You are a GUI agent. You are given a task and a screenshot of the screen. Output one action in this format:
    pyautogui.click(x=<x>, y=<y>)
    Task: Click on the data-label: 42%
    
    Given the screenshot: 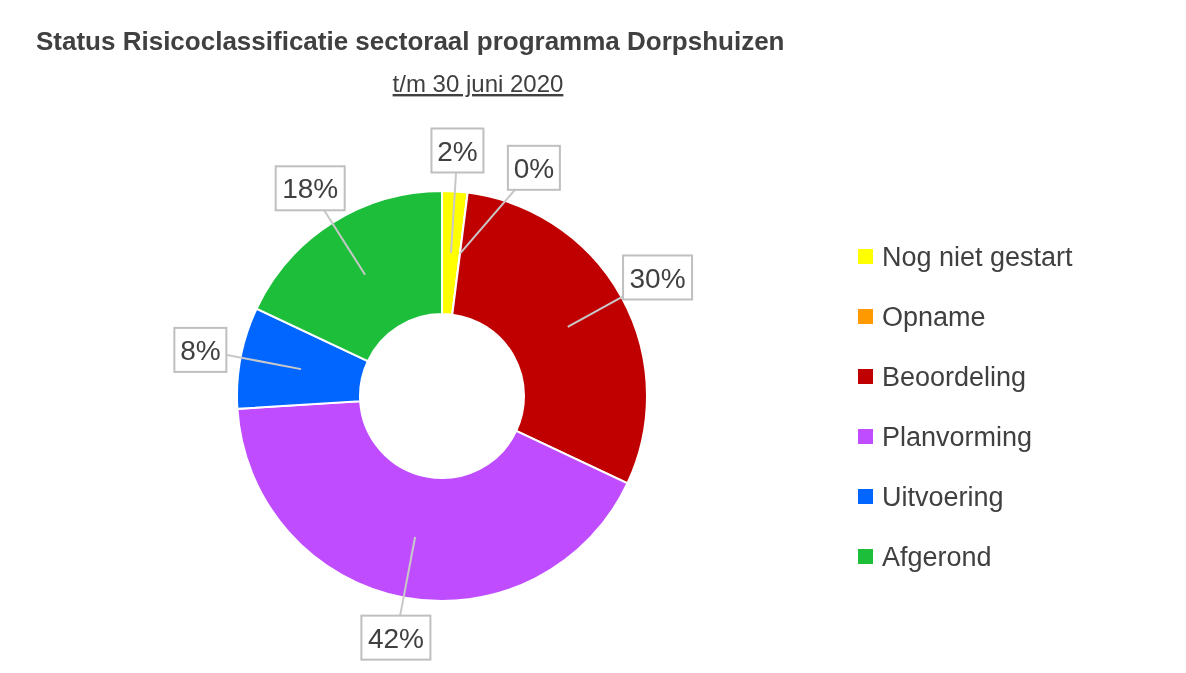 What is the action you would take?
    pyautogui.click(x=395, y=638)
    